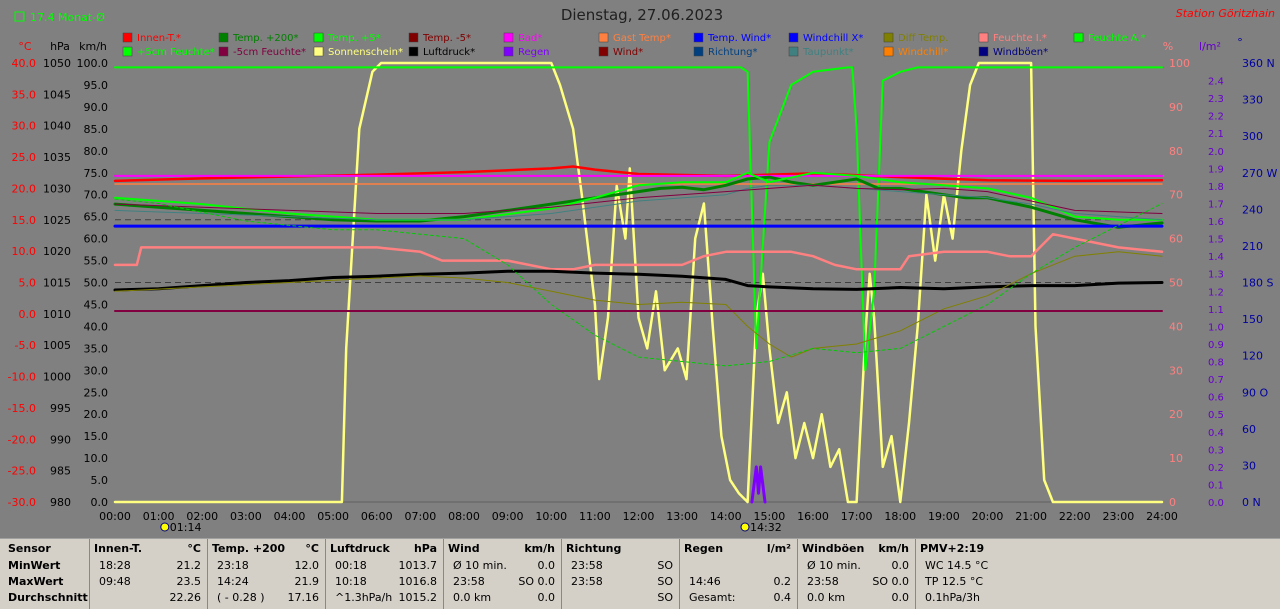 This screenshot has height=609, width=1280. Describe the element at coordinates (733, 52) in the screenshot. I see `legend-label: Richtung*` at that location.